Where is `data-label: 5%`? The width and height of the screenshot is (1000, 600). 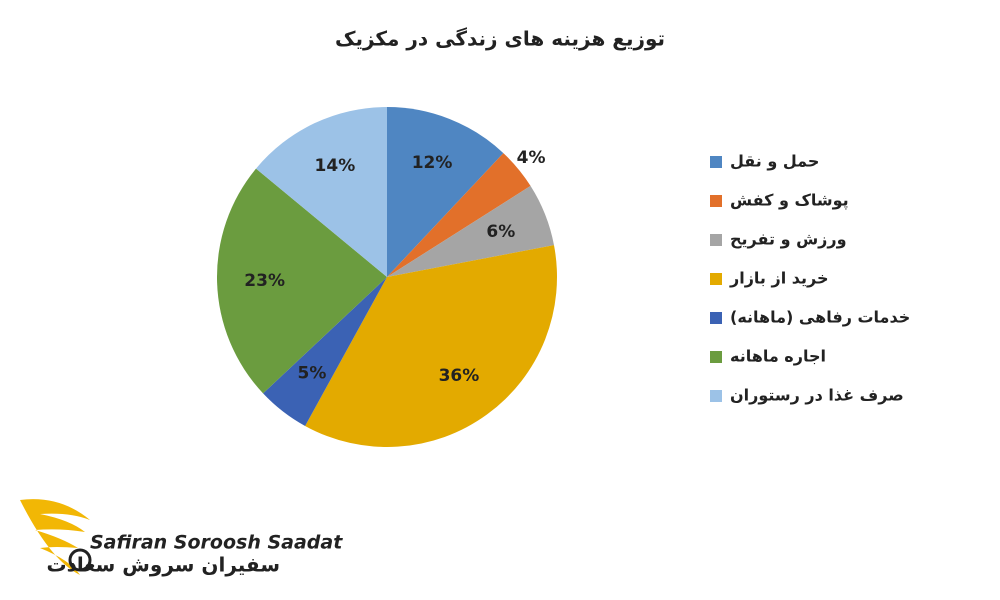 data-label: 5% is located at coordinates (312, 374).